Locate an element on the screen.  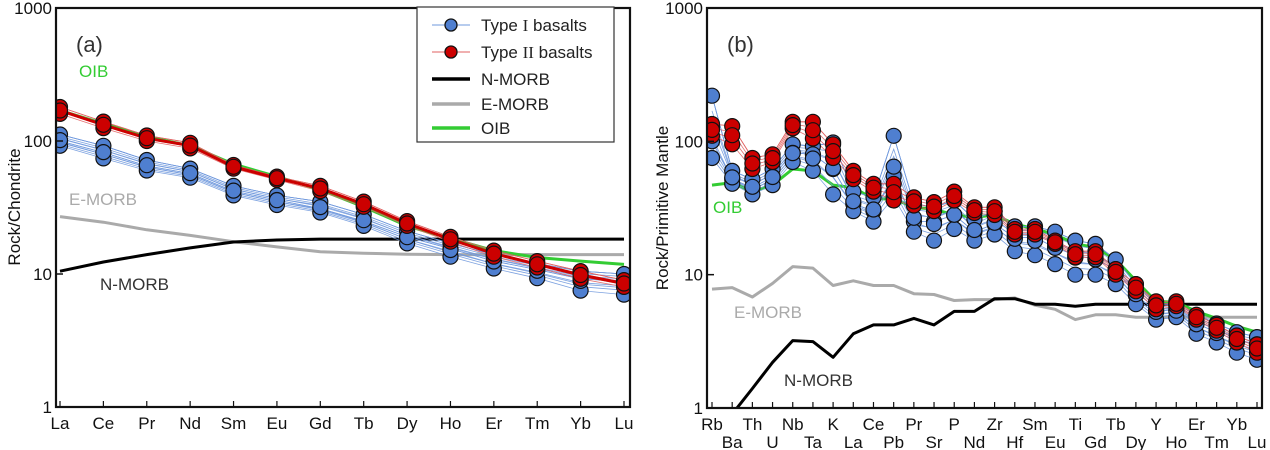
panel-b-x-tick-label: U is located at coordinates (772, 441).